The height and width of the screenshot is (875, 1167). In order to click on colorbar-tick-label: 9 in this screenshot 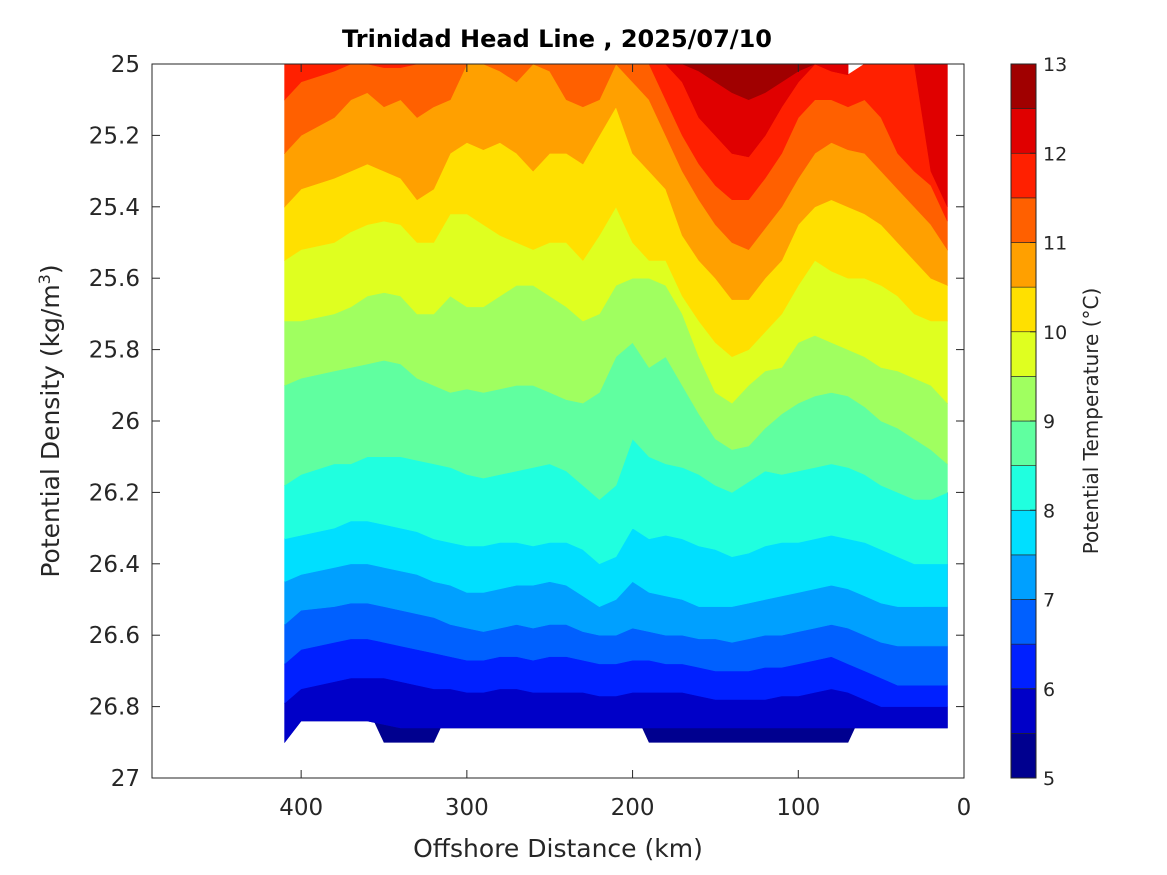, I will do `click(1049, 422)`.